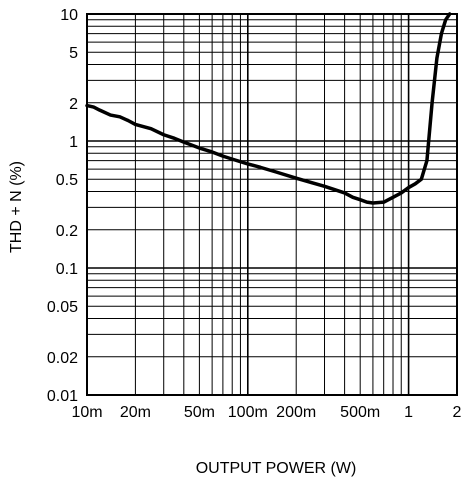 The width and height of the screenshot is (475, 480). What do you see at coordinates (408, 412) in the screenshot?
I see `x-tick-label: 1` at bounding box center [408, 412].